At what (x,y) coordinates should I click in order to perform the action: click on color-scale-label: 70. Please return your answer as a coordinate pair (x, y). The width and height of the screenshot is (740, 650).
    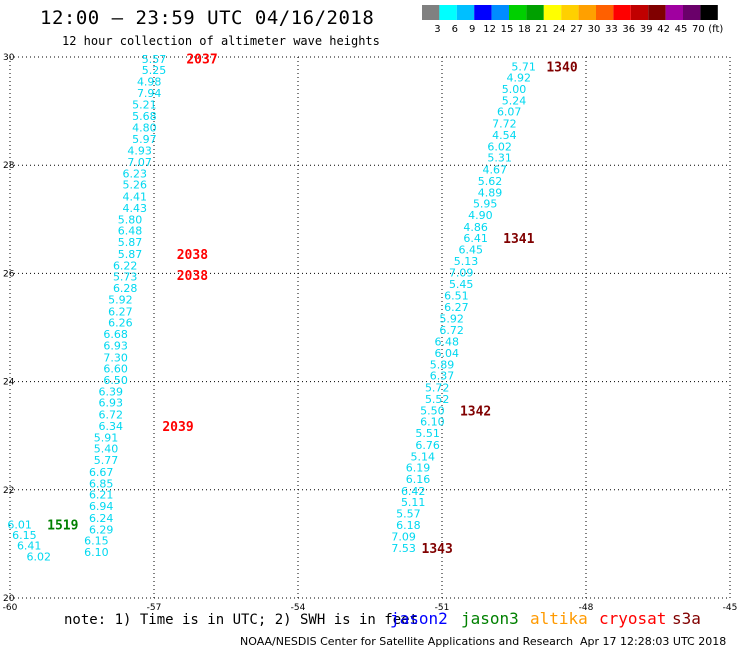
    Looking at the image, I should click on (698, 29).